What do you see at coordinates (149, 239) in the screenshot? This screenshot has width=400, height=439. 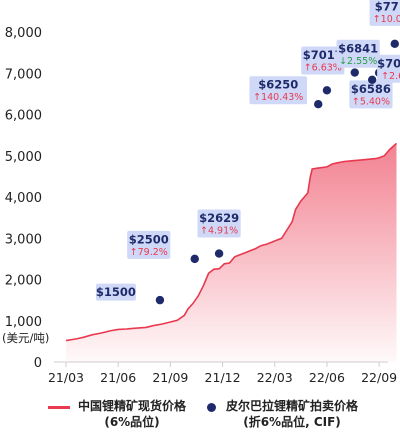 I see `label-price: $2500` at bounding box center [149, 239].